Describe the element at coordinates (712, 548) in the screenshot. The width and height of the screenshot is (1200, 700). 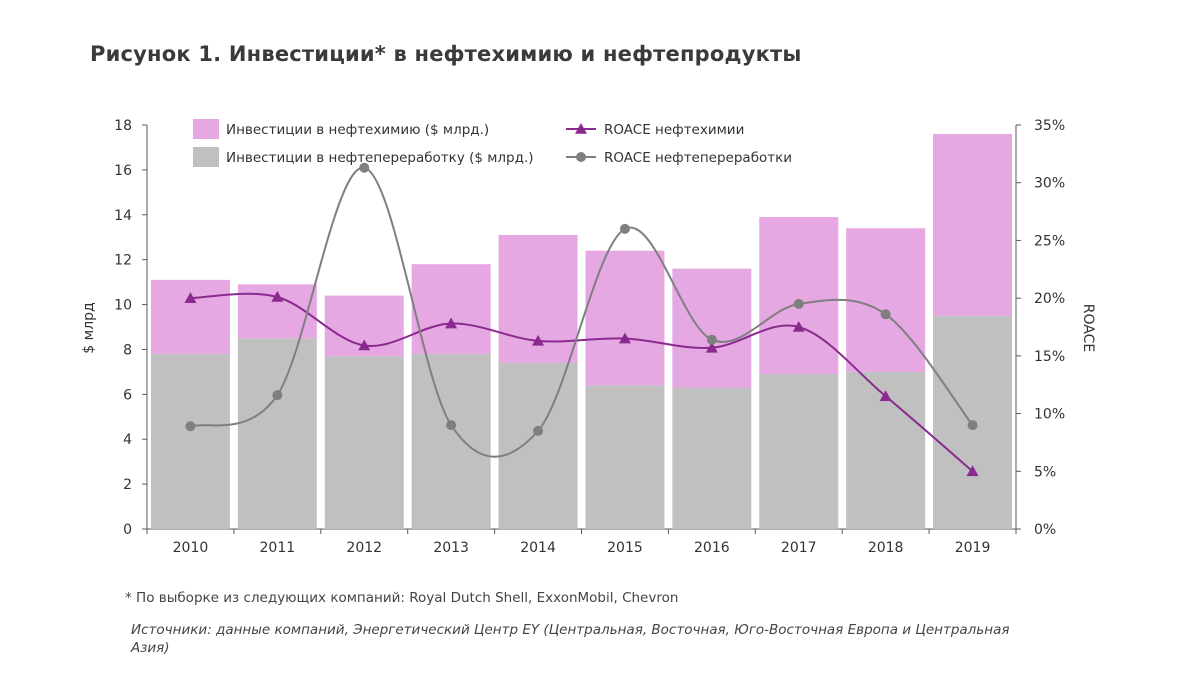
I see `x-tick-label: 2016` at that location.